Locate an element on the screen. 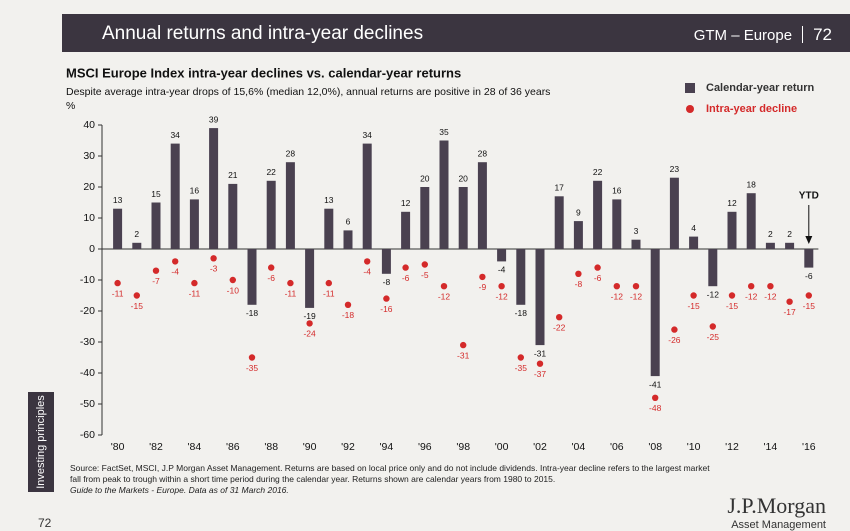  legend-label: Calendar-year return is located at coordinates (760, 88).